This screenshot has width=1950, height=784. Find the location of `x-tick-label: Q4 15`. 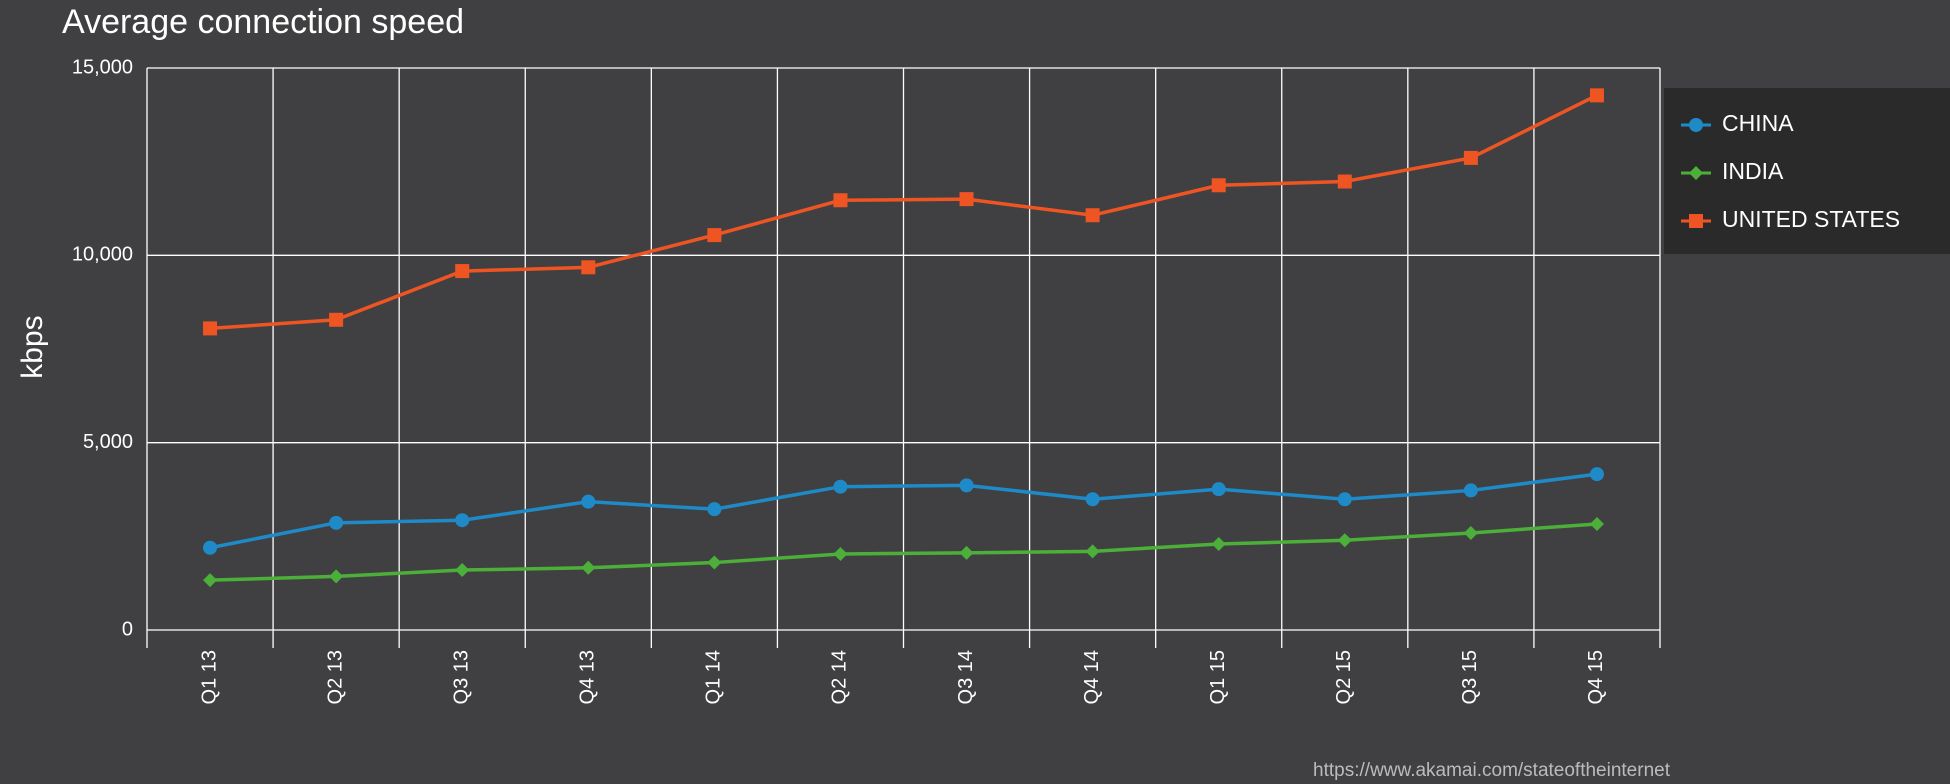

x-tick-label: Q4 15 is located at coordinates (1596, 677).